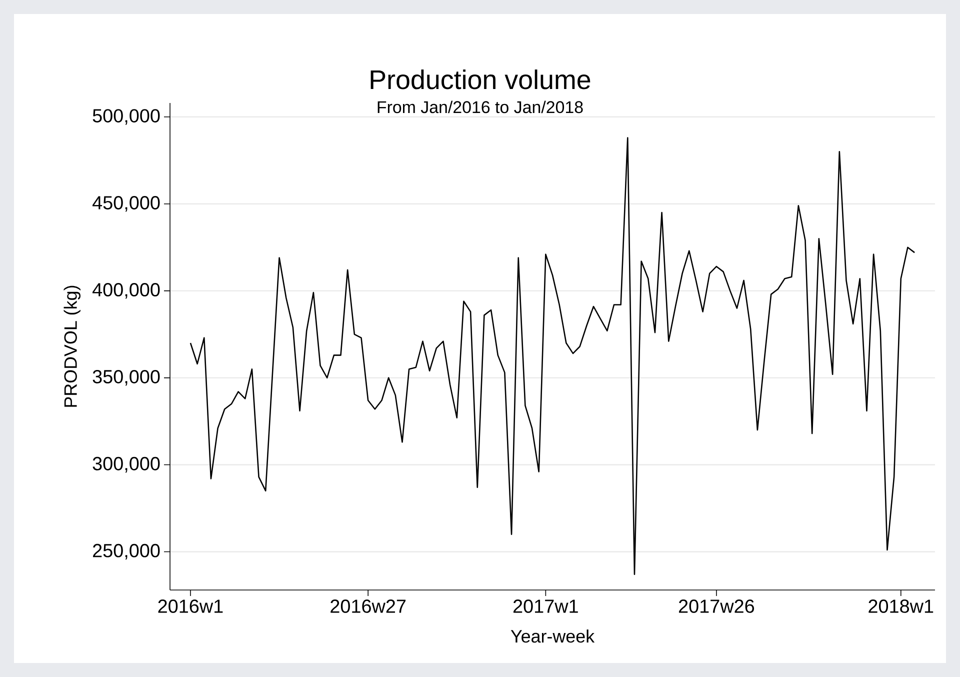  Describe the element at coordinates (545, 606) in the screenshot. I see `x-tick-label: 2017w1` at that location.